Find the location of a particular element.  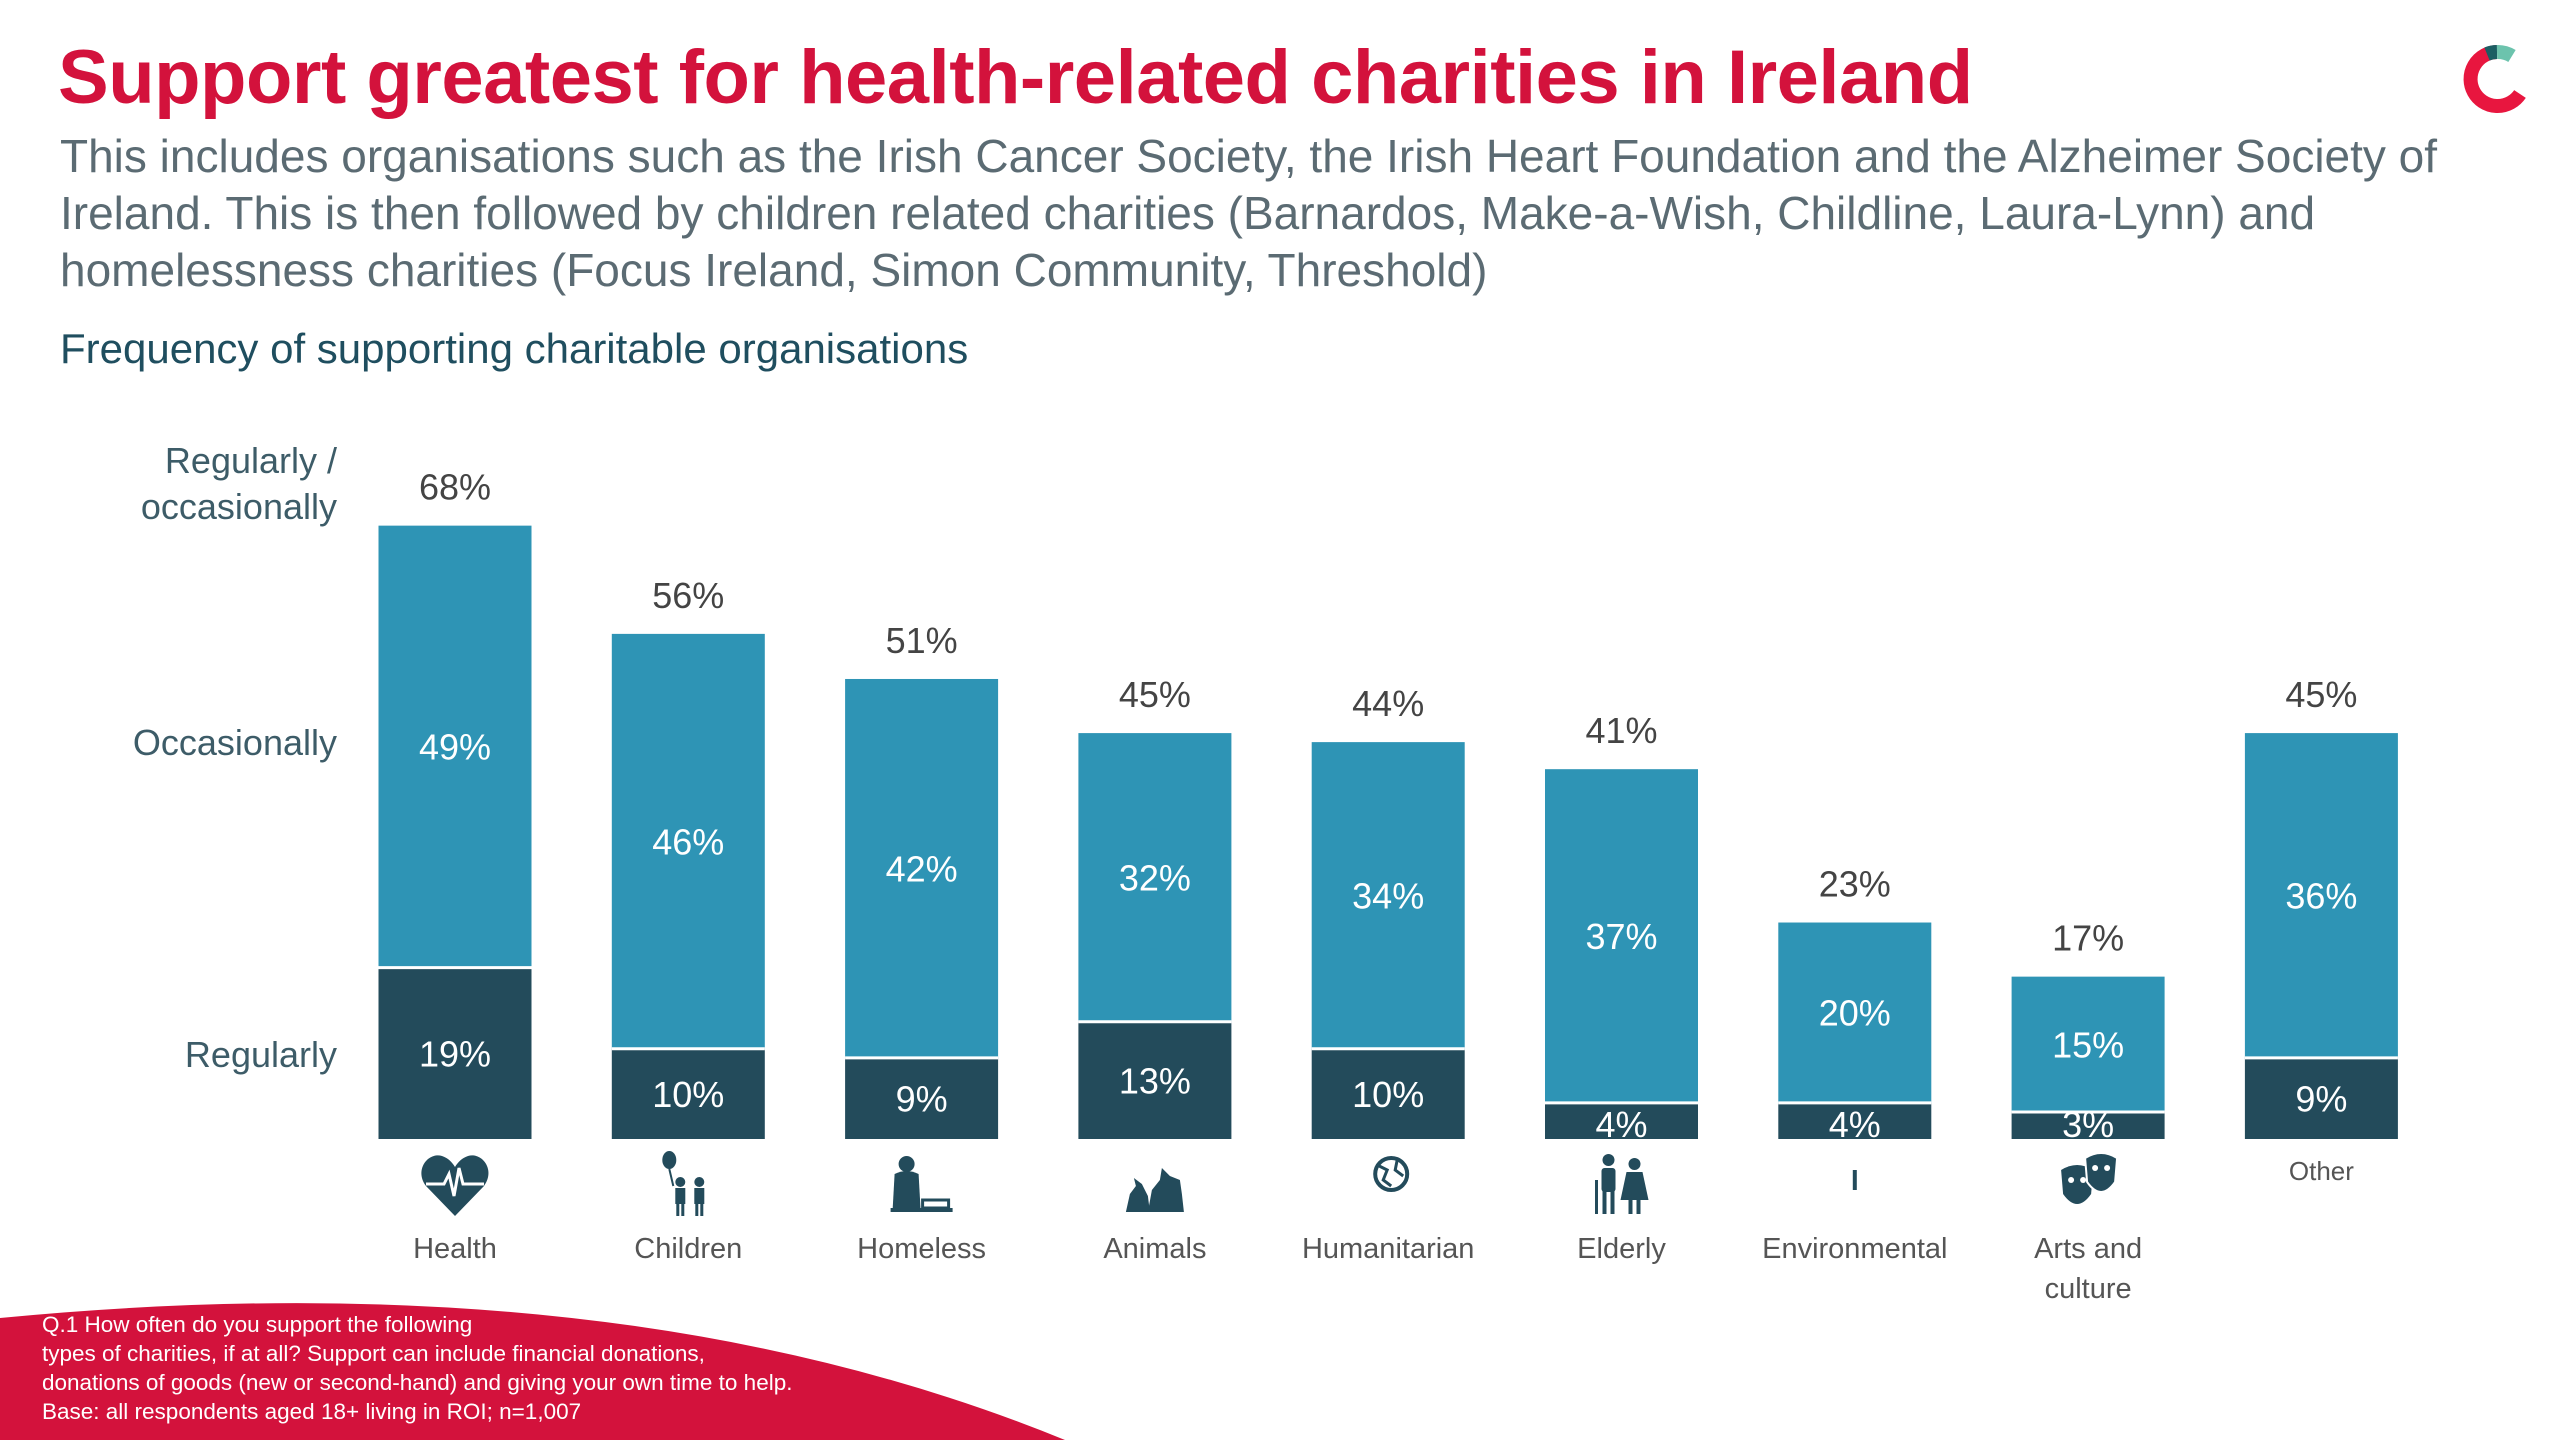

data-label-occasionally: 42% is located at coordinates (922, 868).